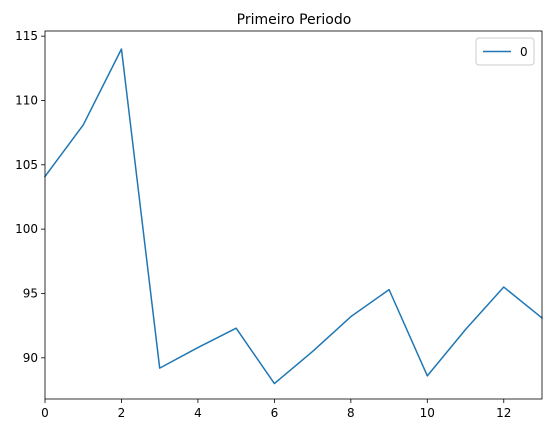 This screenshot has width=552, height=435. Describe the element at coordinates (30, 197) in the screenshot. I see `y-axis: 90 95 100 105 110 115` at that location.